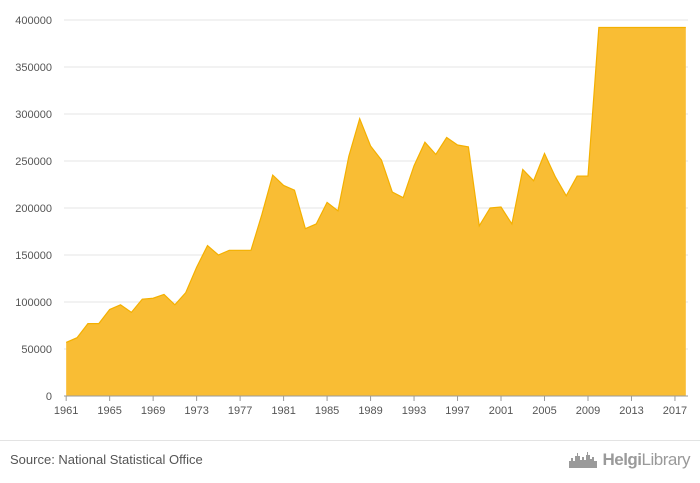 The height and width of the screenshot is (483, 700). I want to click on x-tick-label: 2013, so click(631, 411).